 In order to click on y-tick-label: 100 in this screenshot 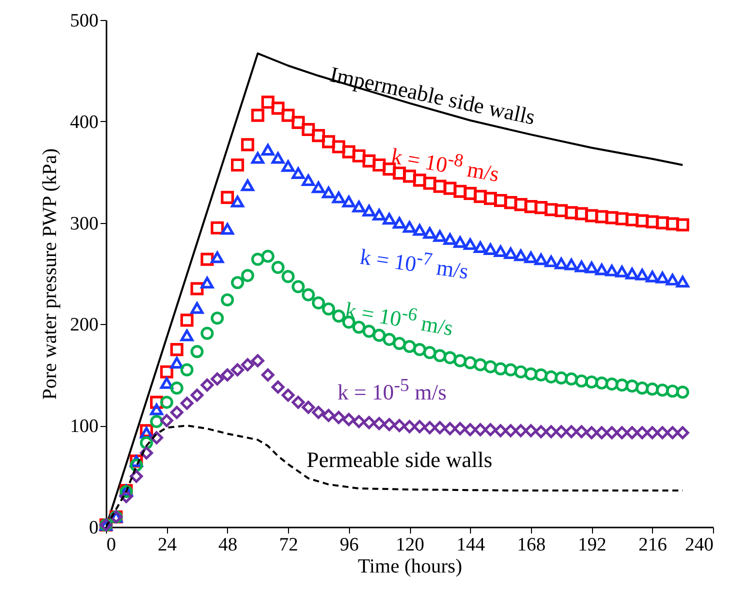, I will do `click(84, 427)`.